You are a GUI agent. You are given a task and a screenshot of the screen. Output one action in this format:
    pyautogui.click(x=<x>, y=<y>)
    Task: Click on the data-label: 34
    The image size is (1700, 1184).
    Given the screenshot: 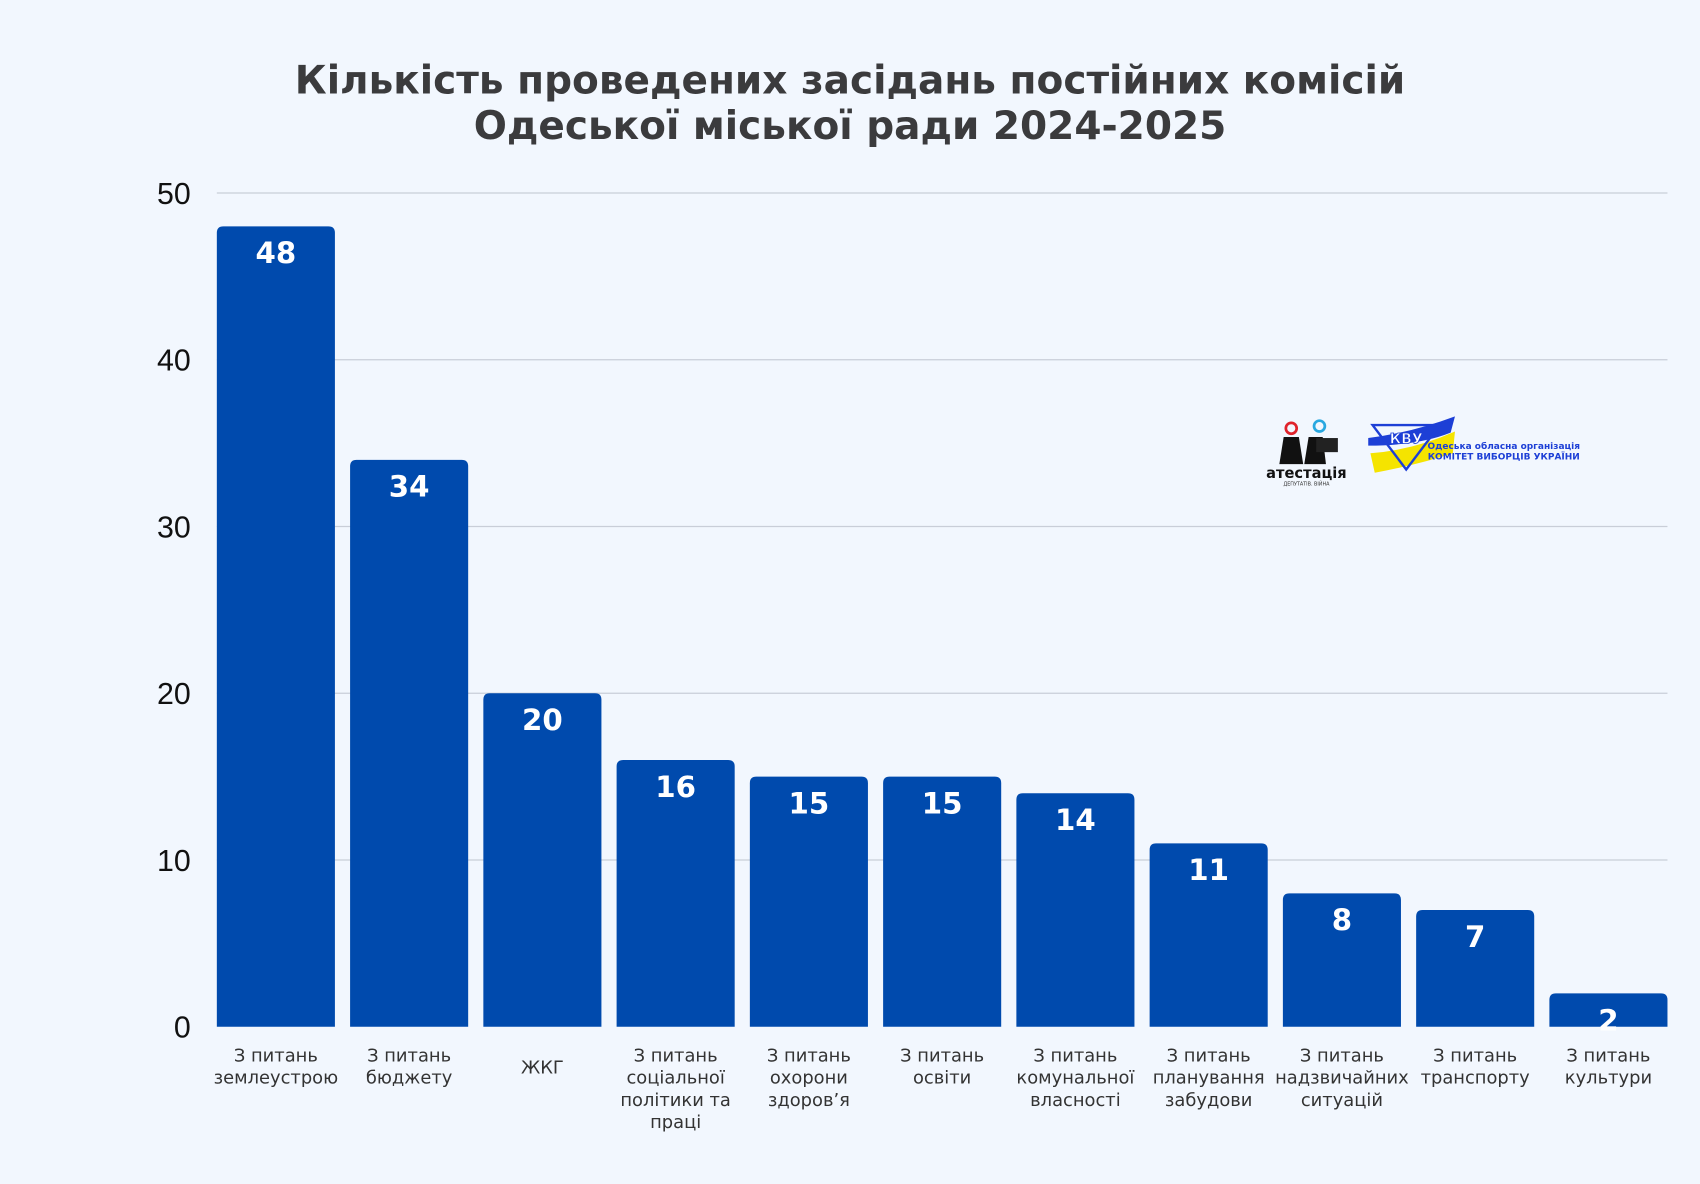 What is the action you would take?
    pyautogui.click(x=409, y=487)
    